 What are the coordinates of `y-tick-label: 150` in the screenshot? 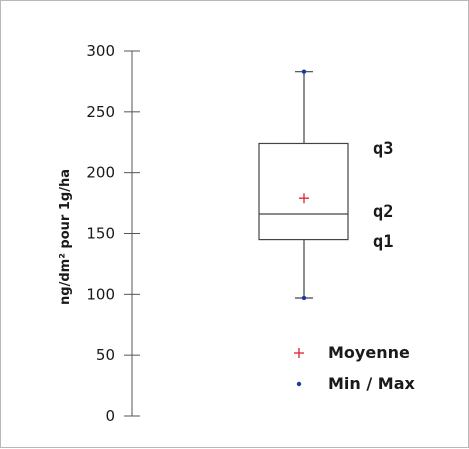 It's located at (100, 234).